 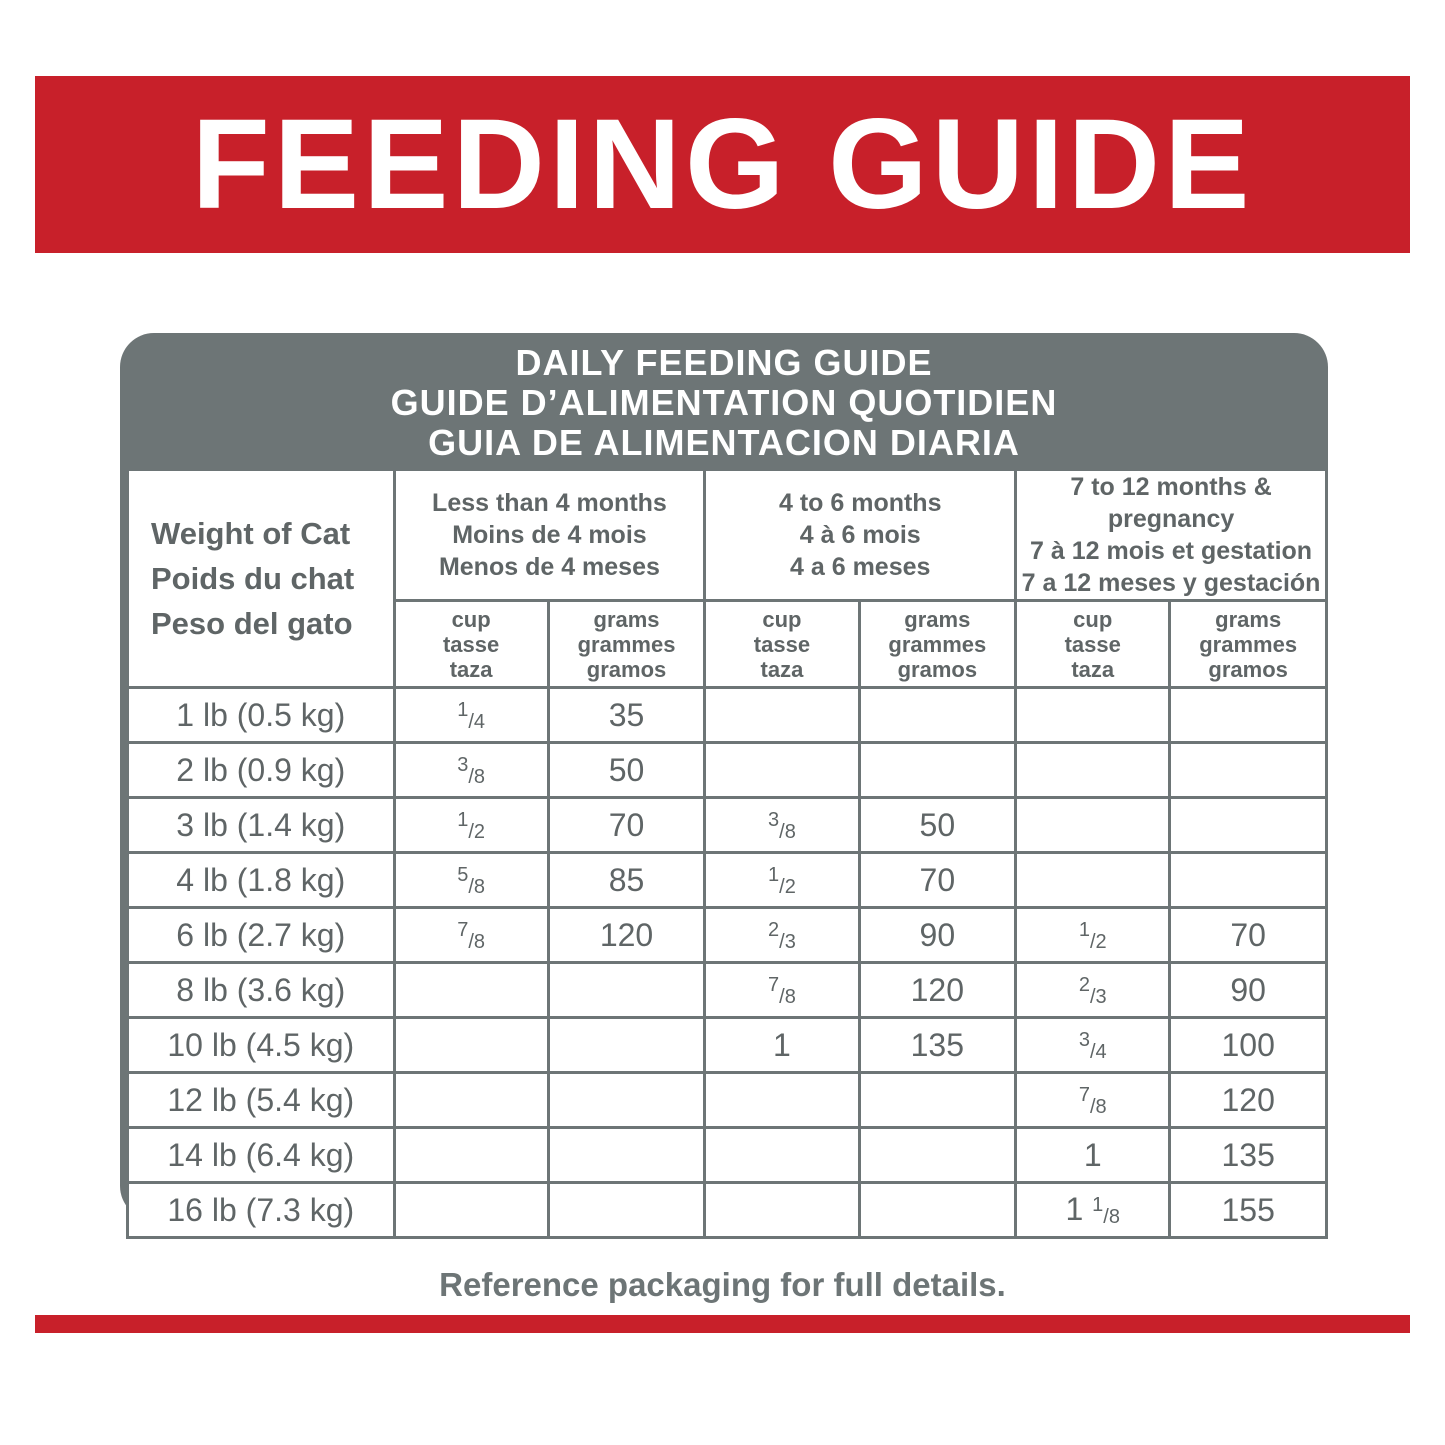 I want to click on cup-cell: 5/8, so click(x=471, y=880).